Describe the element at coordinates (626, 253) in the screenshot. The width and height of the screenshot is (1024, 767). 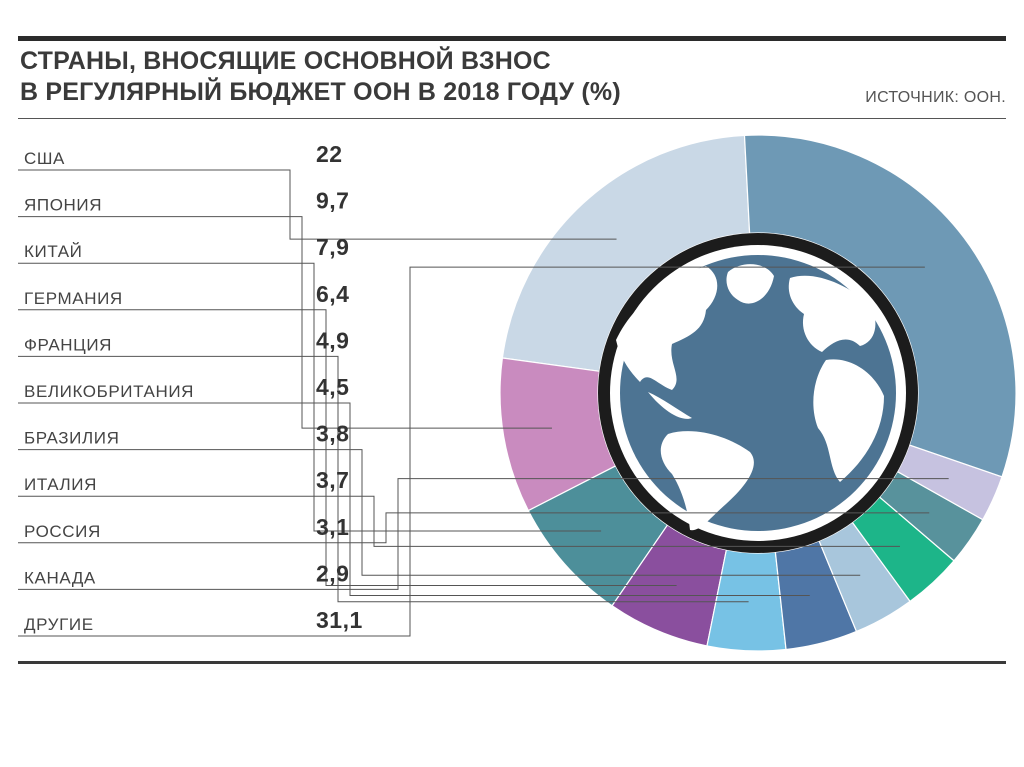
I see `slice-usa` at that location.